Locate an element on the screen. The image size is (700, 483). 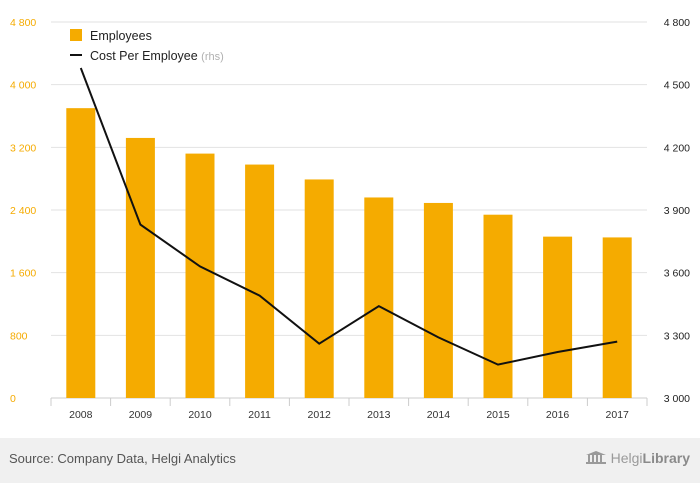
y-axis-left: 0 800 1 600 2 400 3 200 4 000 4 800 is located at coordinates (23, 211).